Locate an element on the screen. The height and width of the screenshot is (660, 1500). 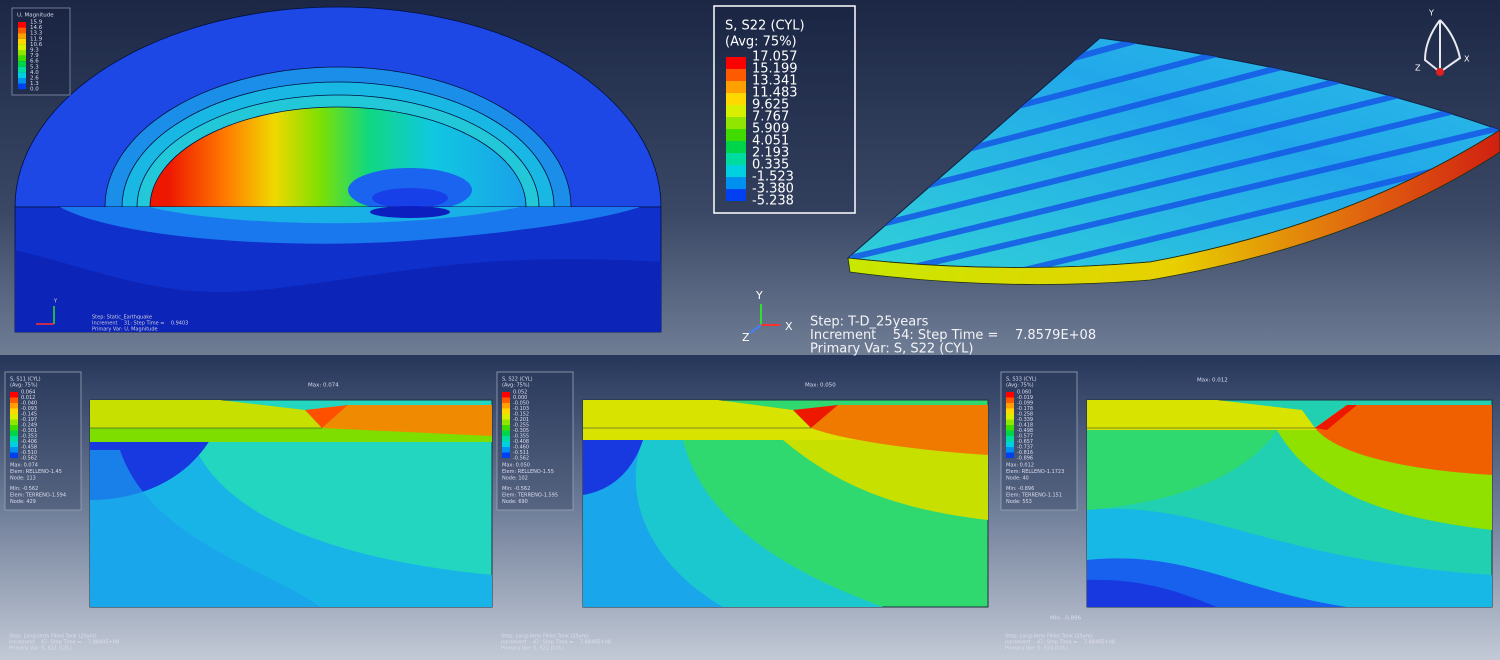
extreme-text: Elem: RELLENO-1.55 is located at coordinates (528, 472).